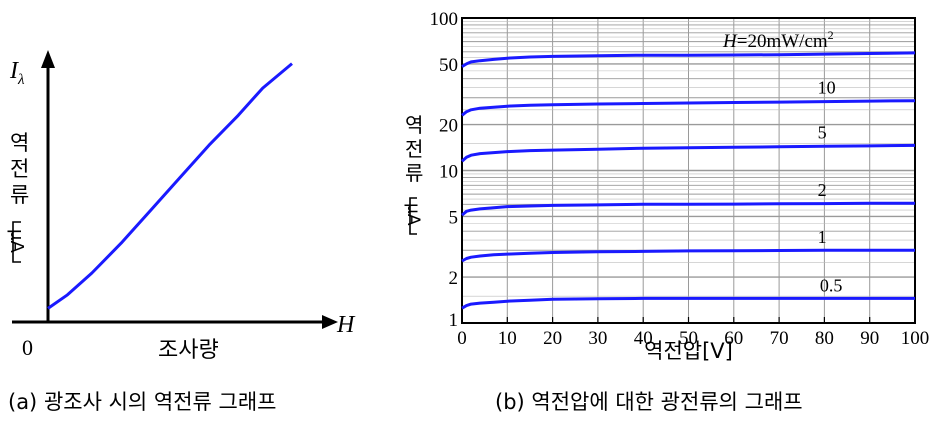  Describe the element at coordinates (454, 278) in the screenshot. I see `y-tick-label: 2` at that location.